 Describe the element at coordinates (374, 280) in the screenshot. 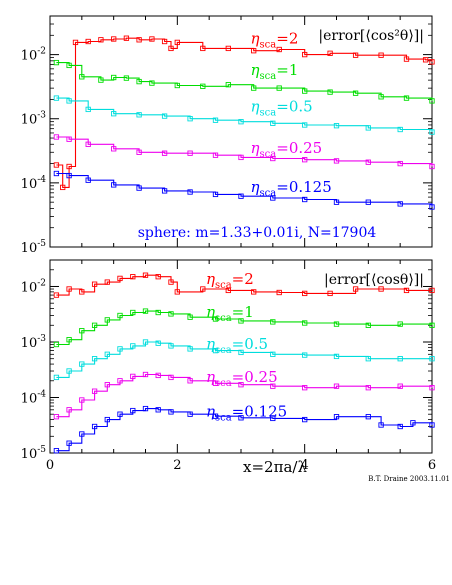

I see `panel-title: |error[⟨cosθ⟩]|` at that location.